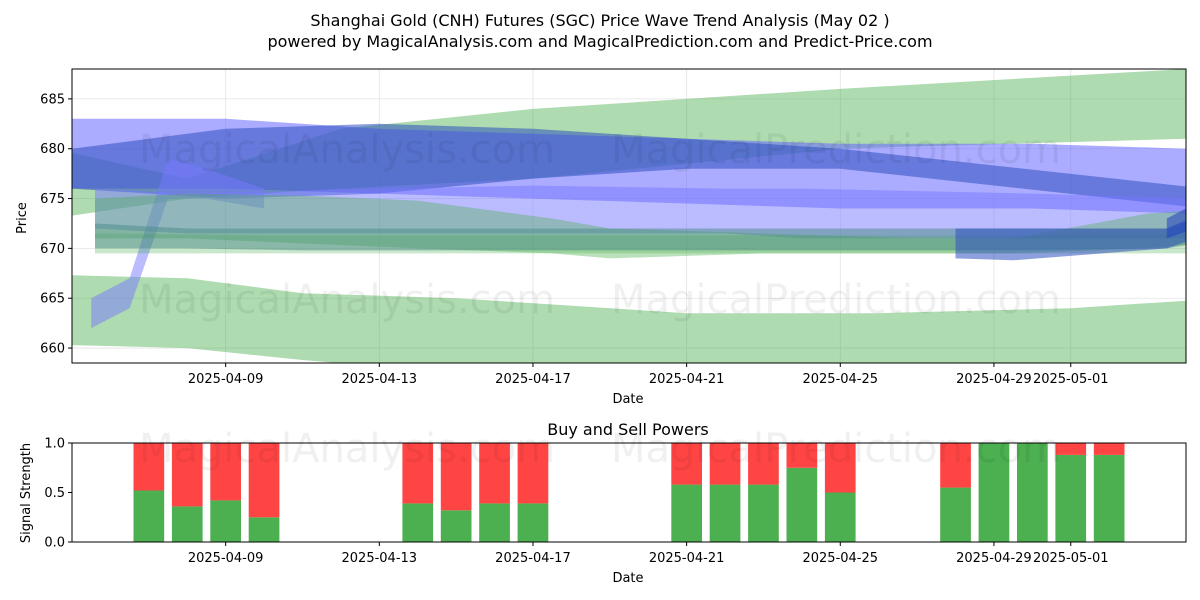 The height and width of the screenshot is (600, 1200). Describe the element at coordinates (347, 150) in the screenshot. I see `watermark-left-top: MagicalAnalysis.com` at that location.